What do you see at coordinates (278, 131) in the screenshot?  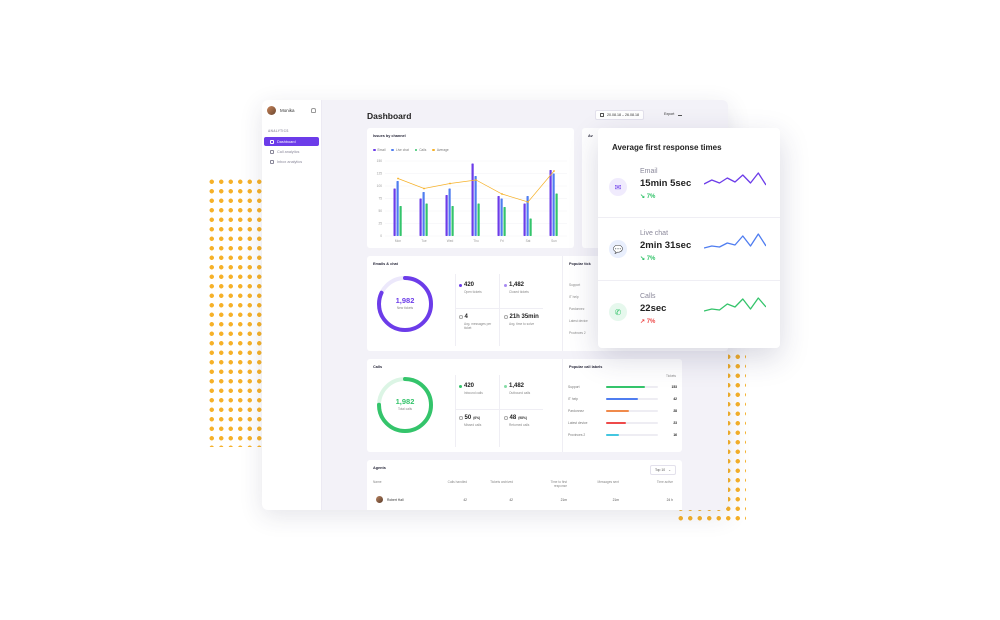 I see `sidebar-section-label: ANALYTICS` at bounding box center [278, 131].